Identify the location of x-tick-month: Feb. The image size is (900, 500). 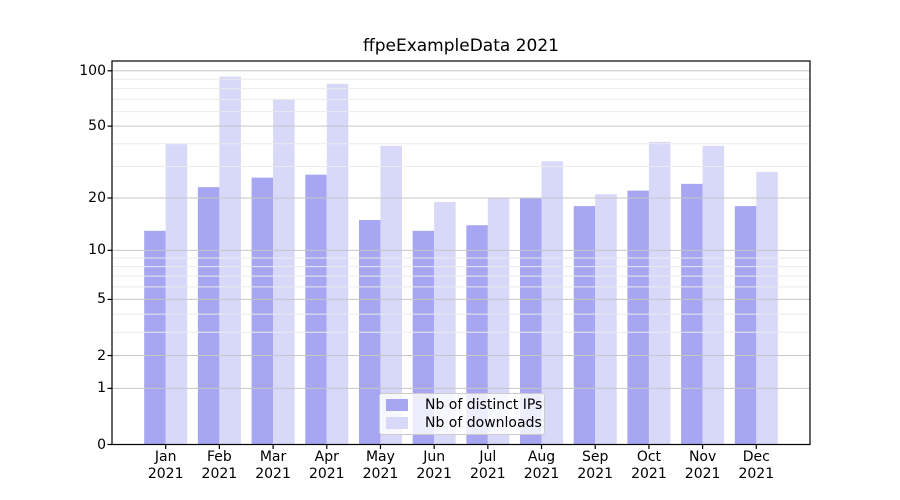
(219, 457).